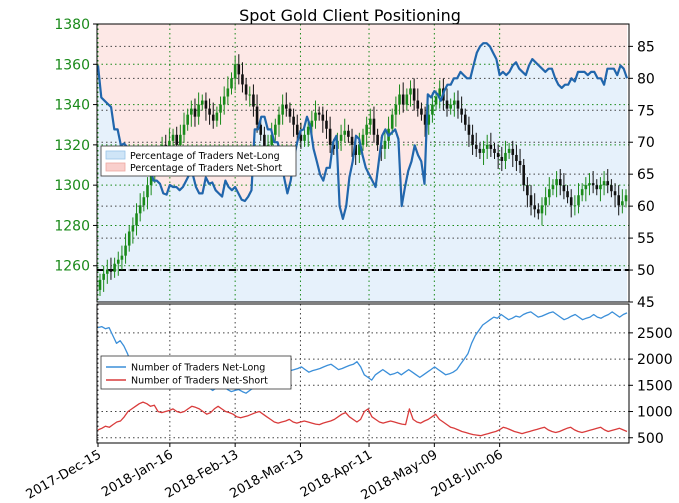  What do you see at coordinates (646, 207) in the screenshot?
I see `right-axis-label: 60` at bounding box center [646, 207].